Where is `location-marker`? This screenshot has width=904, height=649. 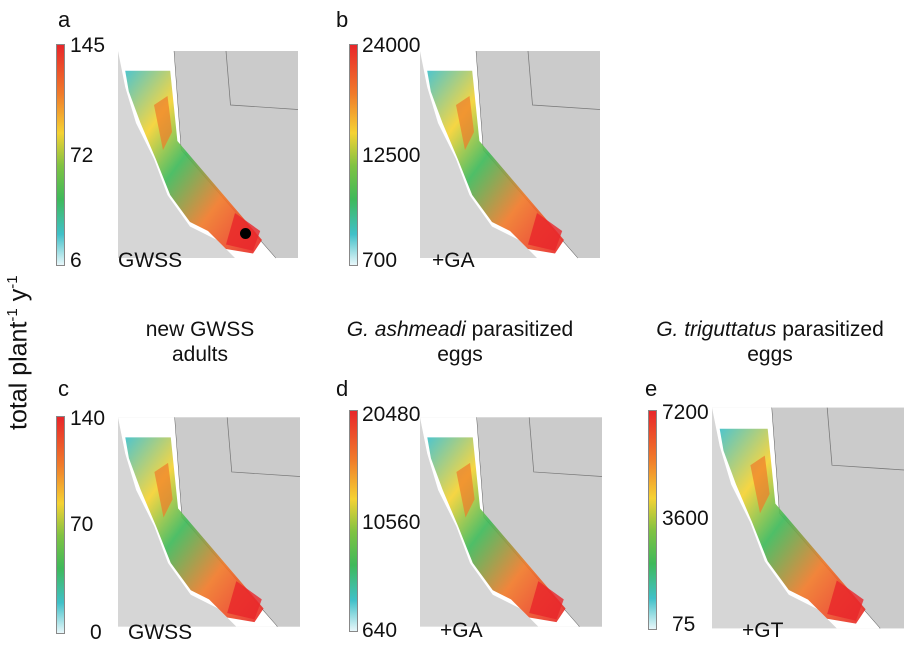
location-marker is located at coordinates (245, 233).